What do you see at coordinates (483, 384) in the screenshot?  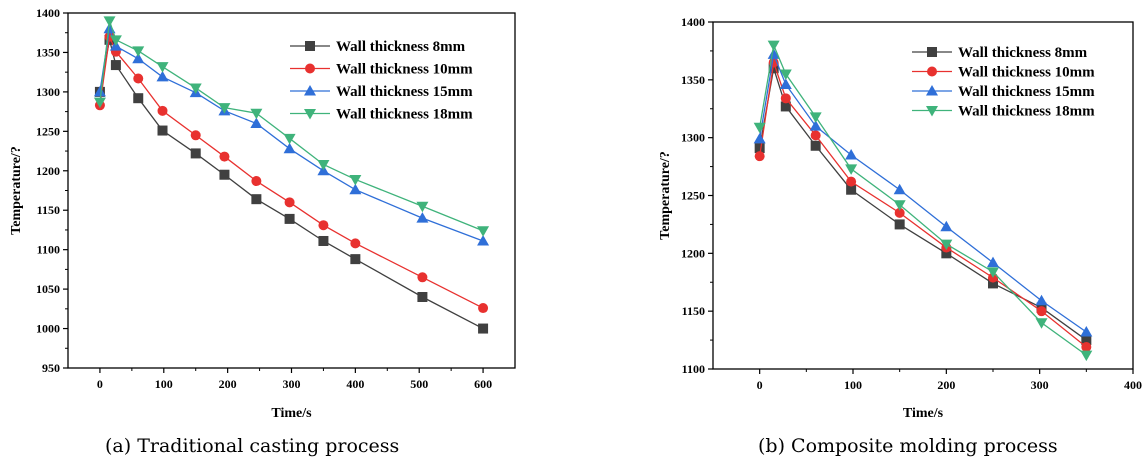 I see `x-tick-label: 600` at bounding box center [483, 384].